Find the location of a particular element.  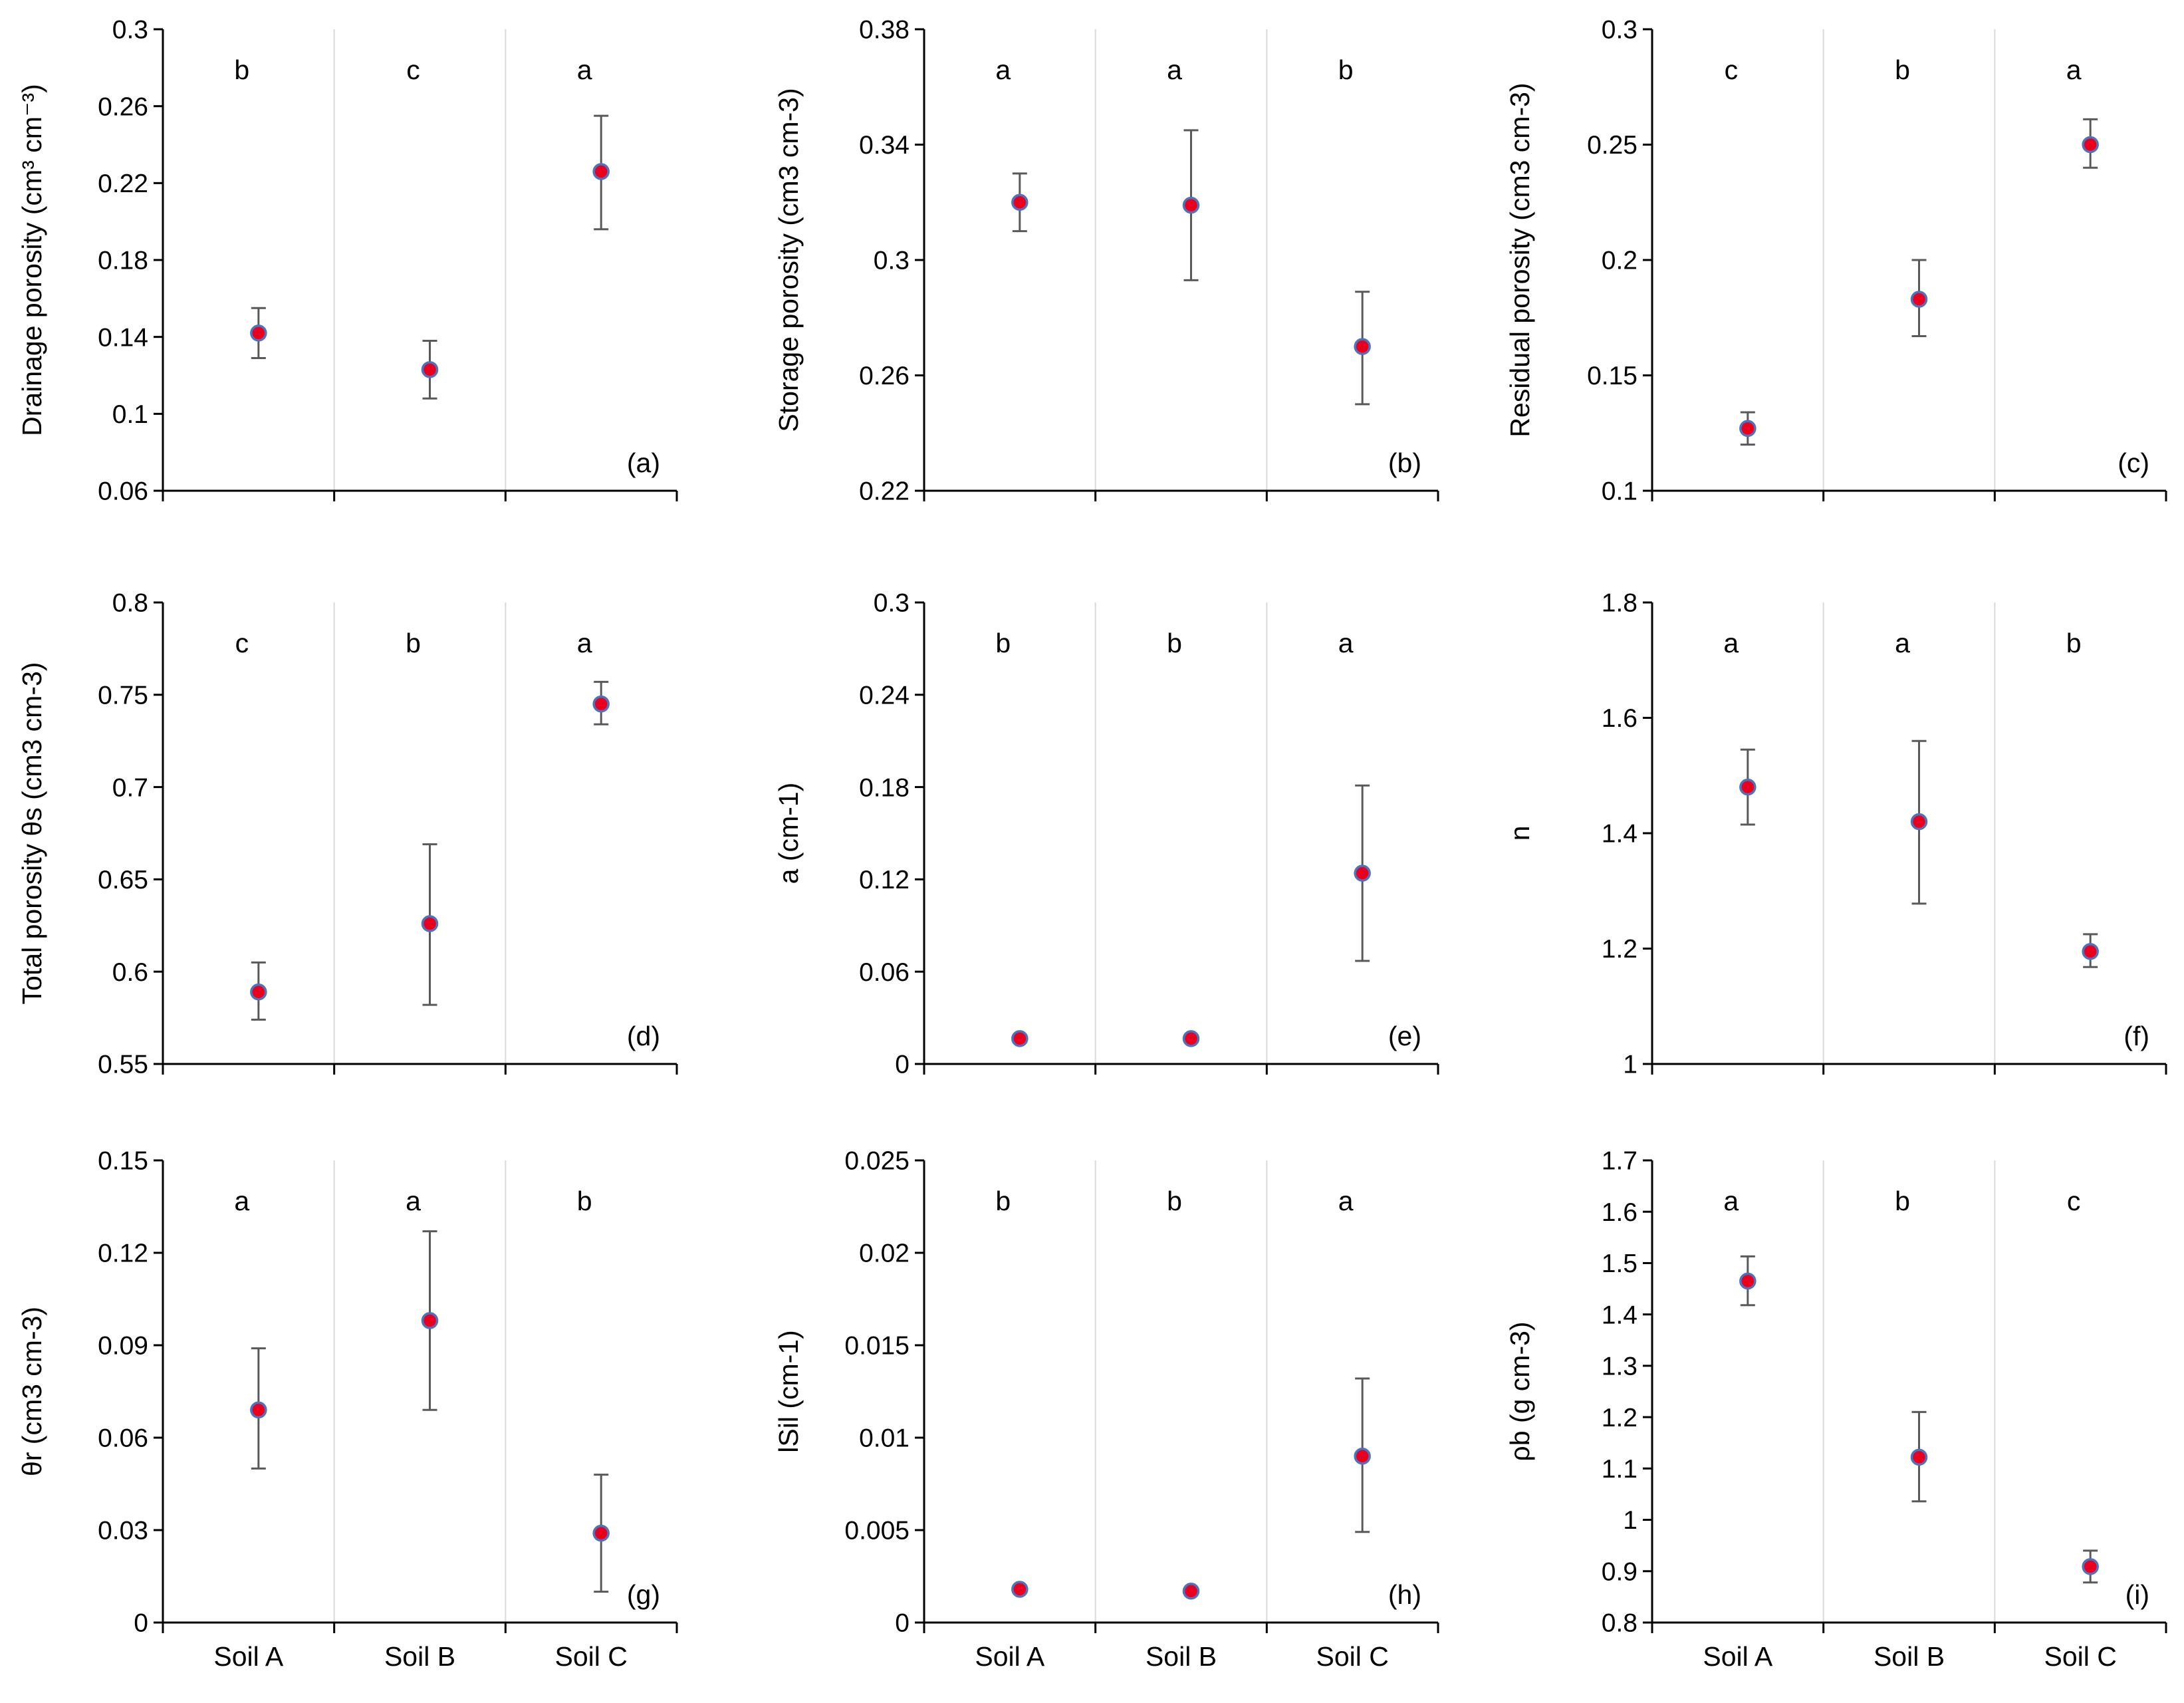

chart-6: 1 1.2 1.4 1.6 1.8 n a a b (f) is located at coordinates (1836, 834).